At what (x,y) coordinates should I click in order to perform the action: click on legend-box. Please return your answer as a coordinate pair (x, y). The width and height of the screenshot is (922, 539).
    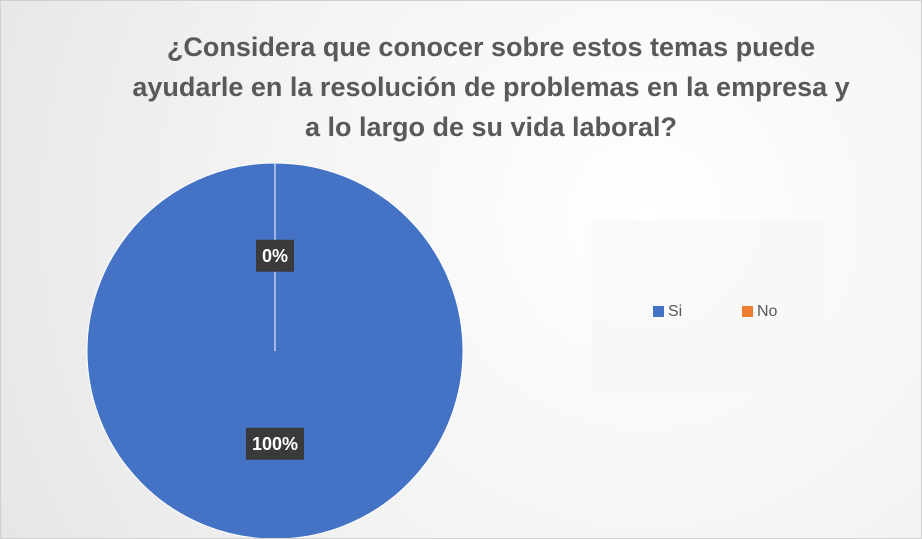
    Looking at the image, I should click on (709, 308).